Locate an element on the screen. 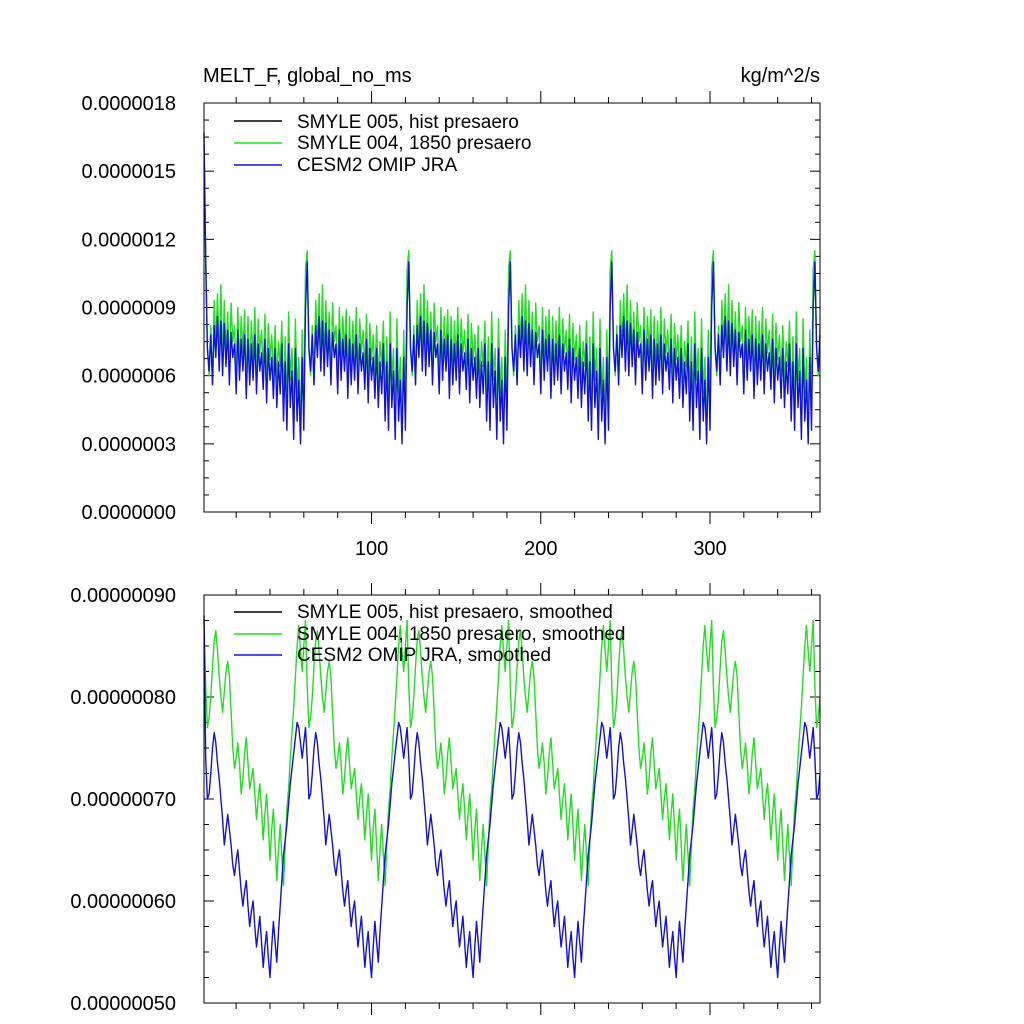 This screenshot has height=1024, width=1024. y-tick-label: 0.0000006 is located at coordinates (128, 377).